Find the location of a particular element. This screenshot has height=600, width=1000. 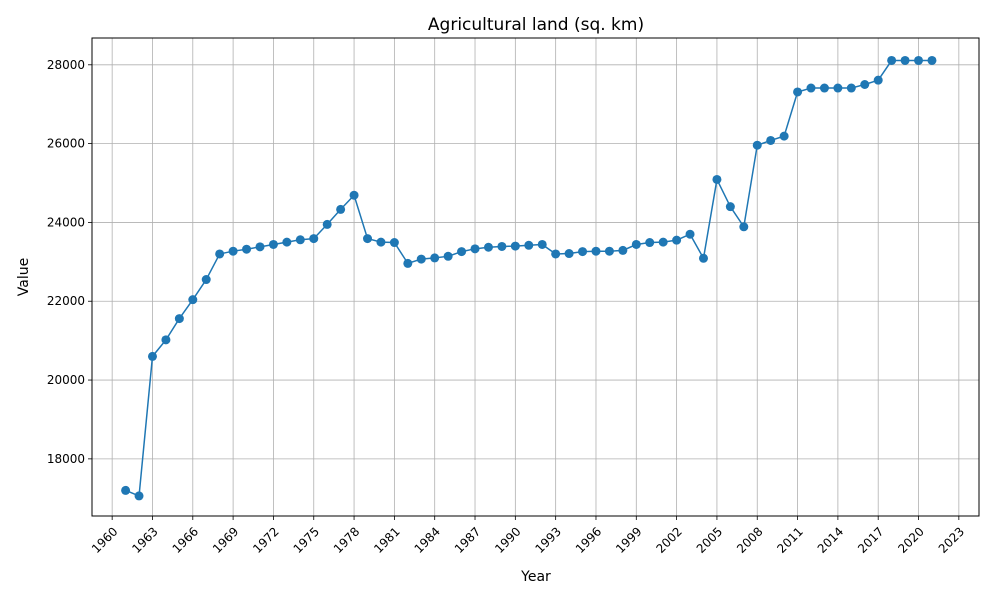

y-tick-label: 24000 is located at coordinates (66, 222).